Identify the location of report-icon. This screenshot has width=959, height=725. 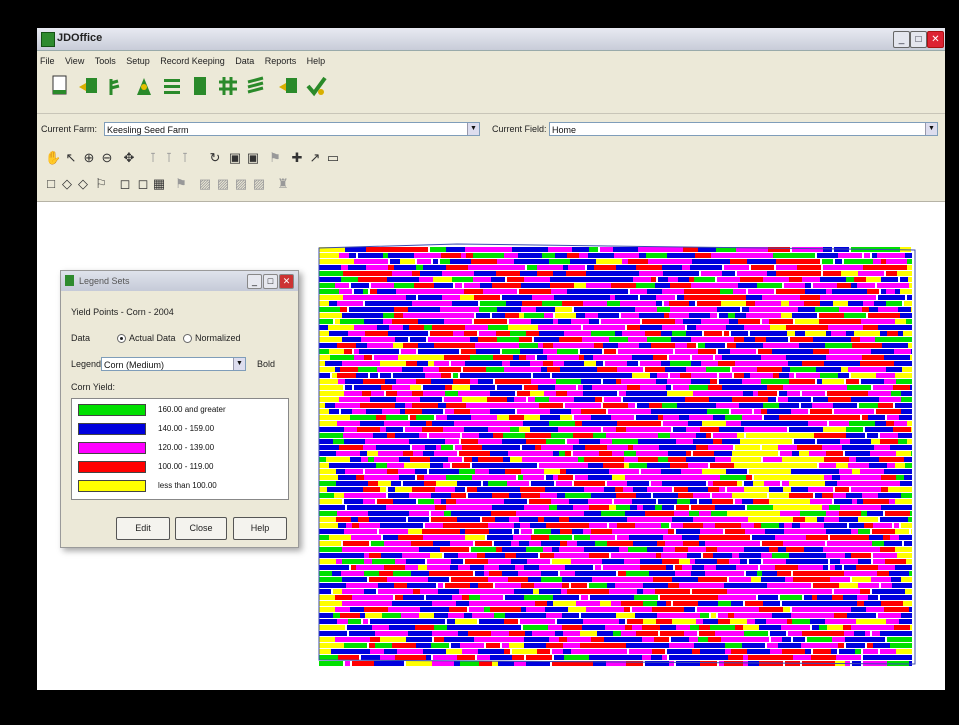
(200, 86).